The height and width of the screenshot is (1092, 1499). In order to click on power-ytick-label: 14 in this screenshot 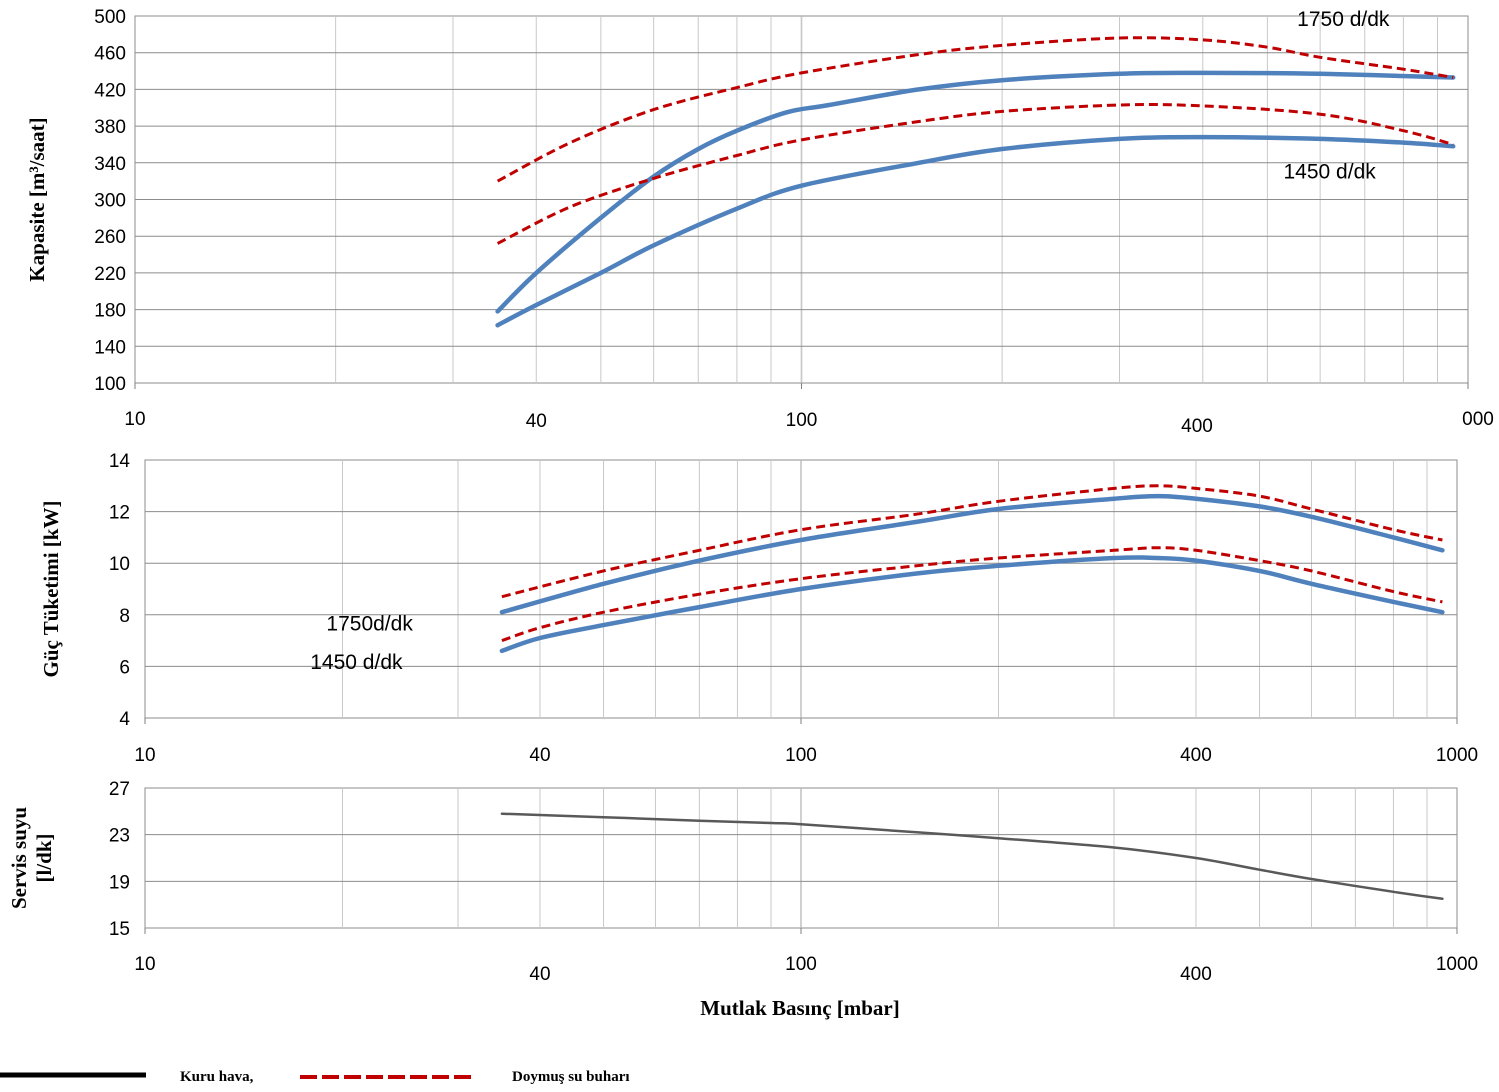, I will do `click(120, 461)`.